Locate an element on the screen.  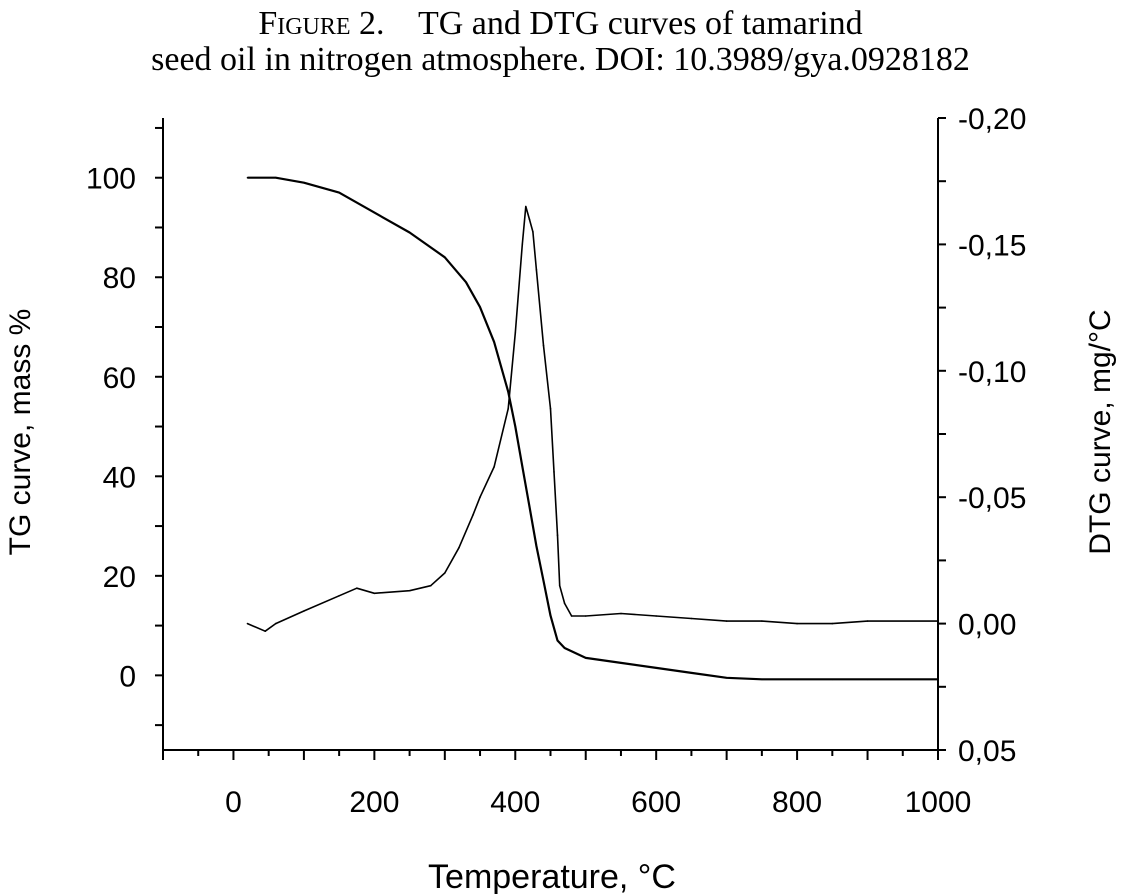
x-tick-label: 400 is located at coordinates (515, 802).